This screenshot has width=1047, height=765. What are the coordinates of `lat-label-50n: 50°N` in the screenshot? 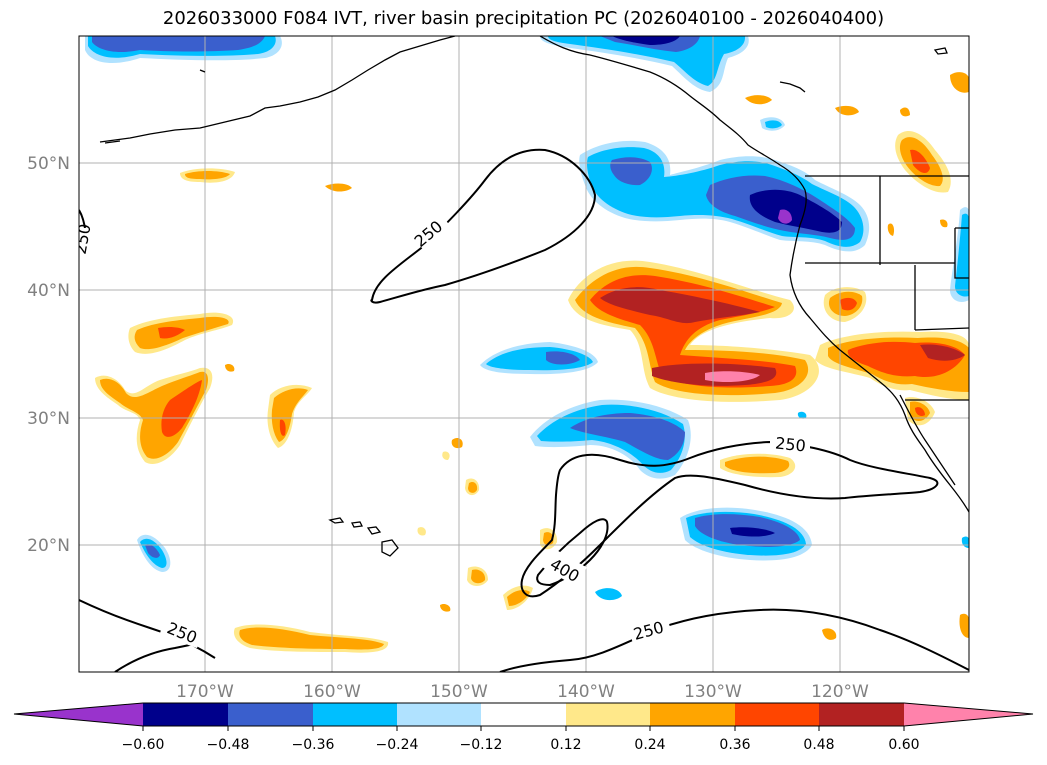 It's located at (48, 164).